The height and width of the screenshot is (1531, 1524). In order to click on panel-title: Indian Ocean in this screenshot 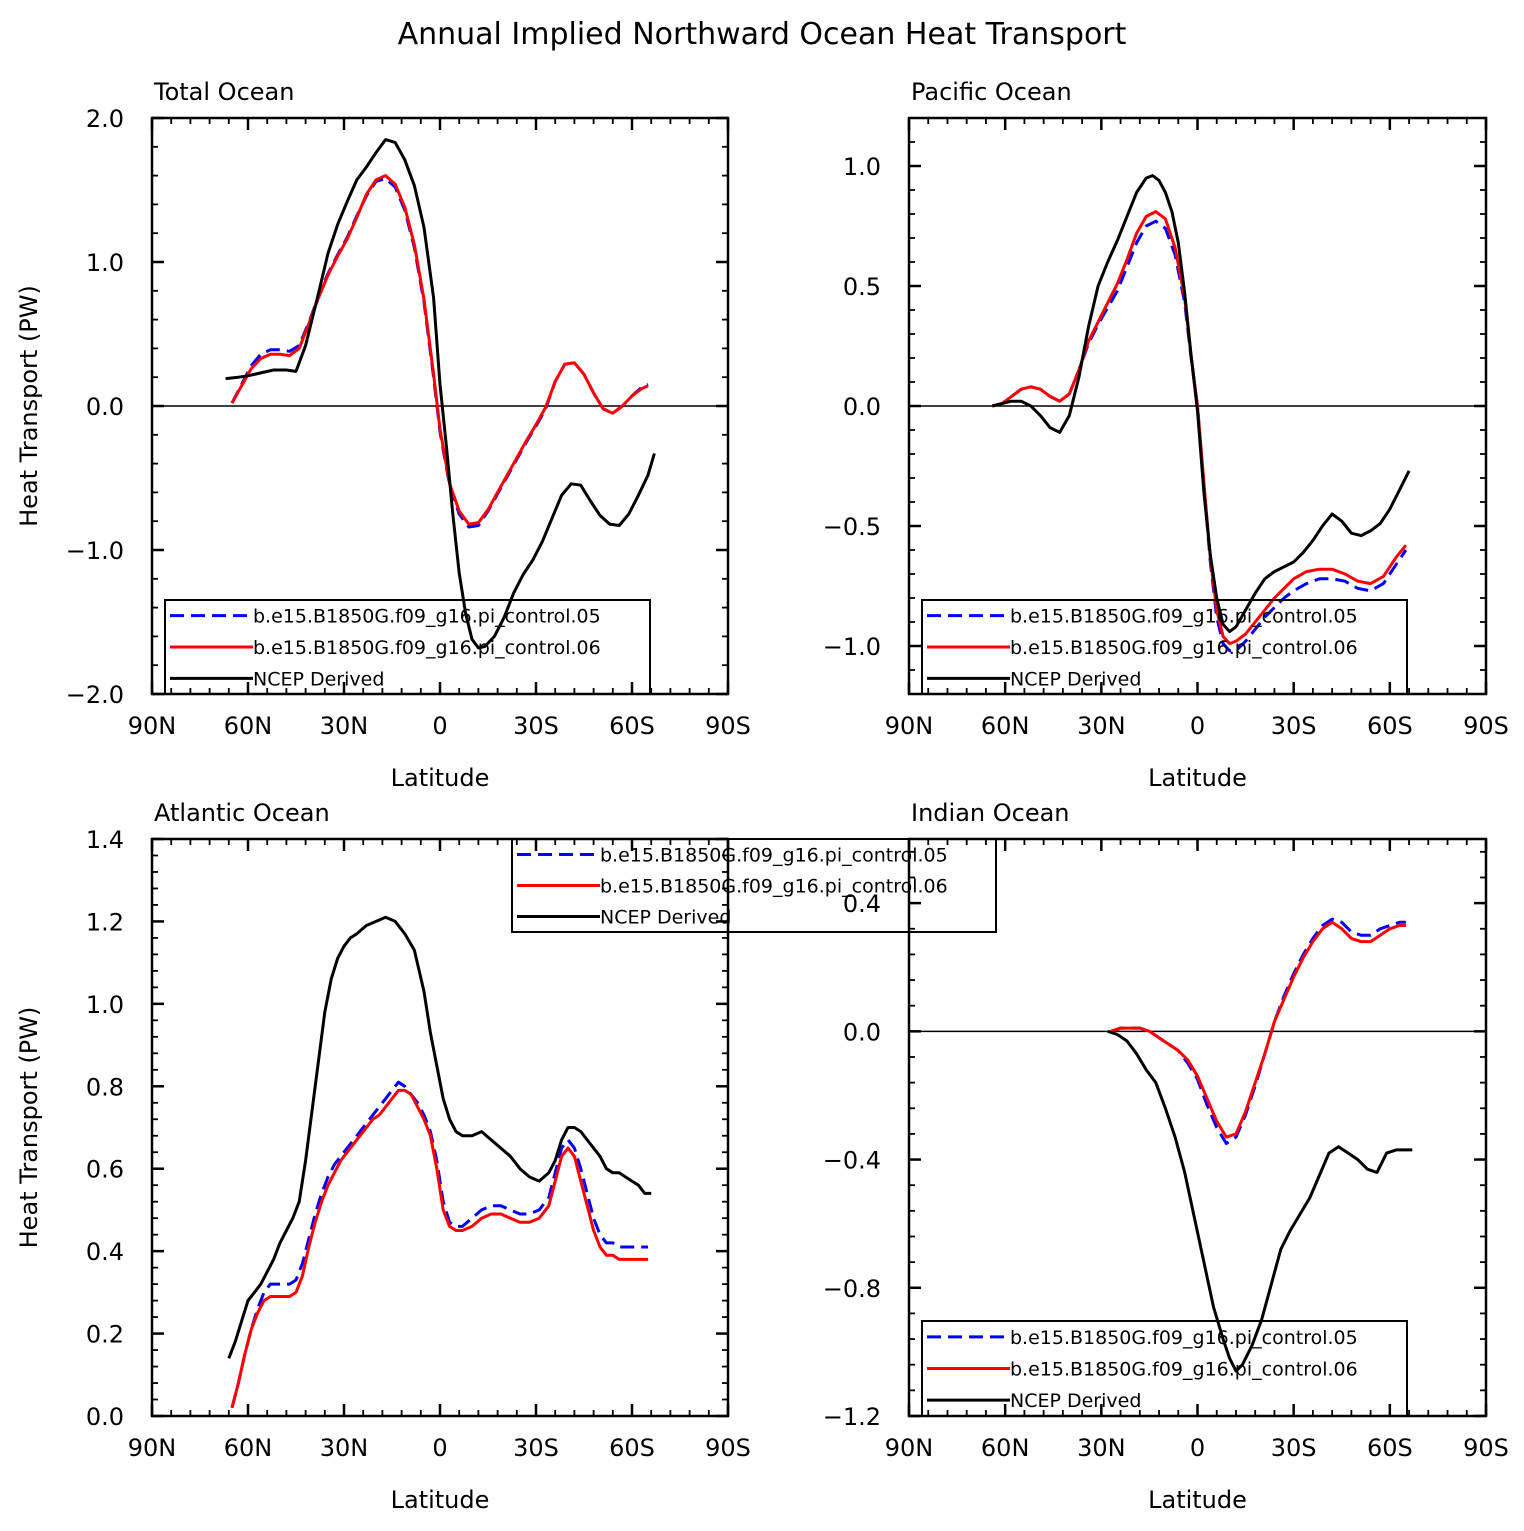, I will do `click(990, 813)`.